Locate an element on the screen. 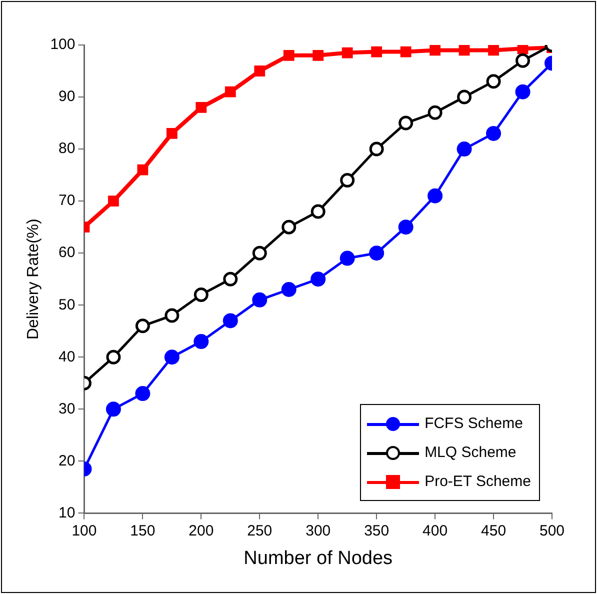 The image size is (597, 594). y-tick-label: 70 is located at coordinates (67, 201).